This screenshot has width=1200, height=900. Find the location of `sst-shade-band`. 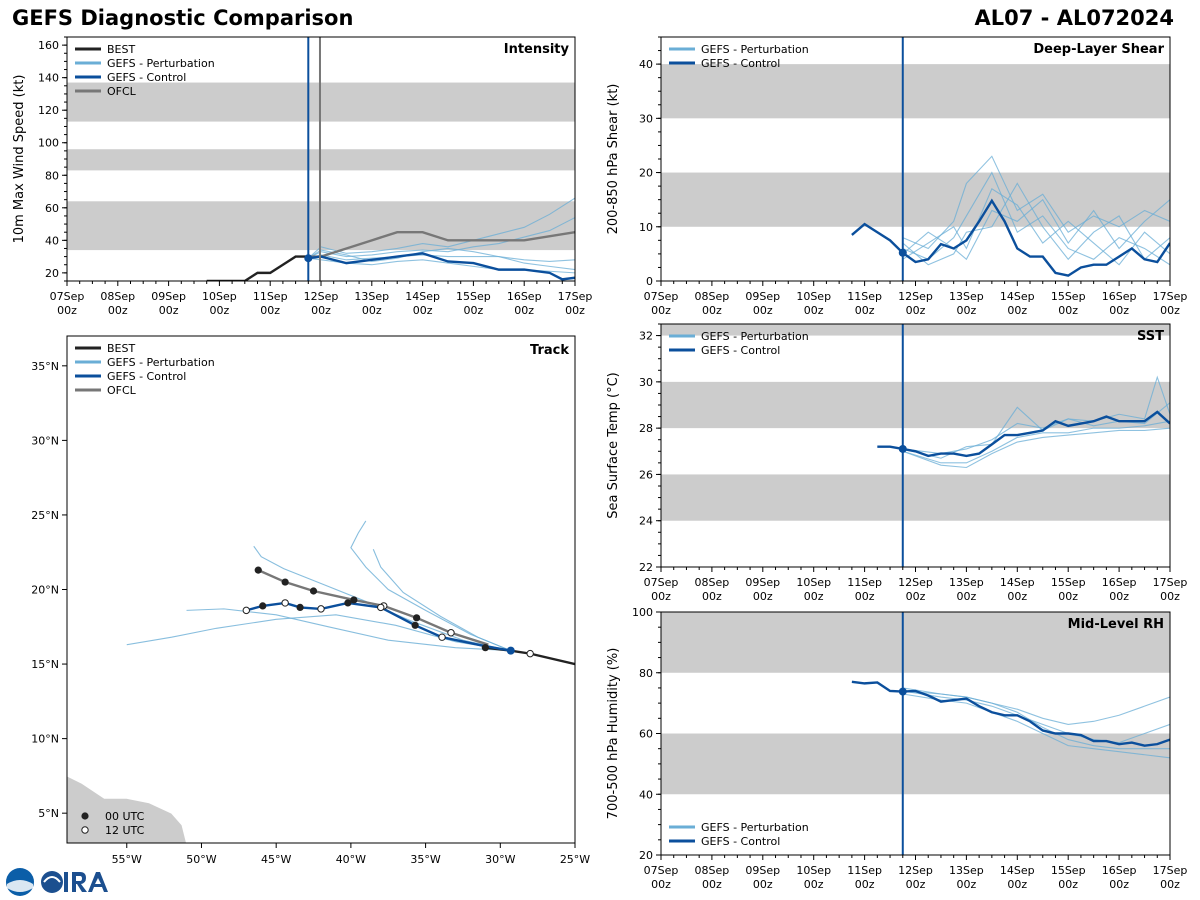

sst-shade-band is located at coordinates (915, 497).